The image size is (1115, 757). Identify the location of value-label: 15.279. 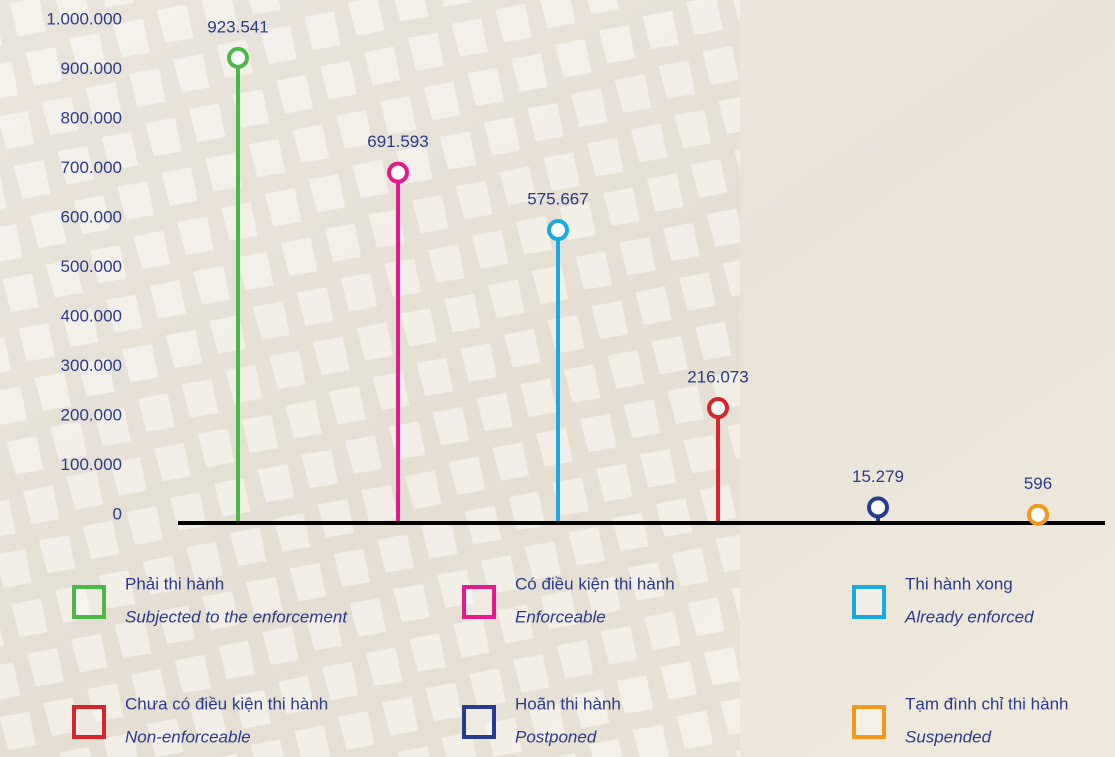
(878, 476).